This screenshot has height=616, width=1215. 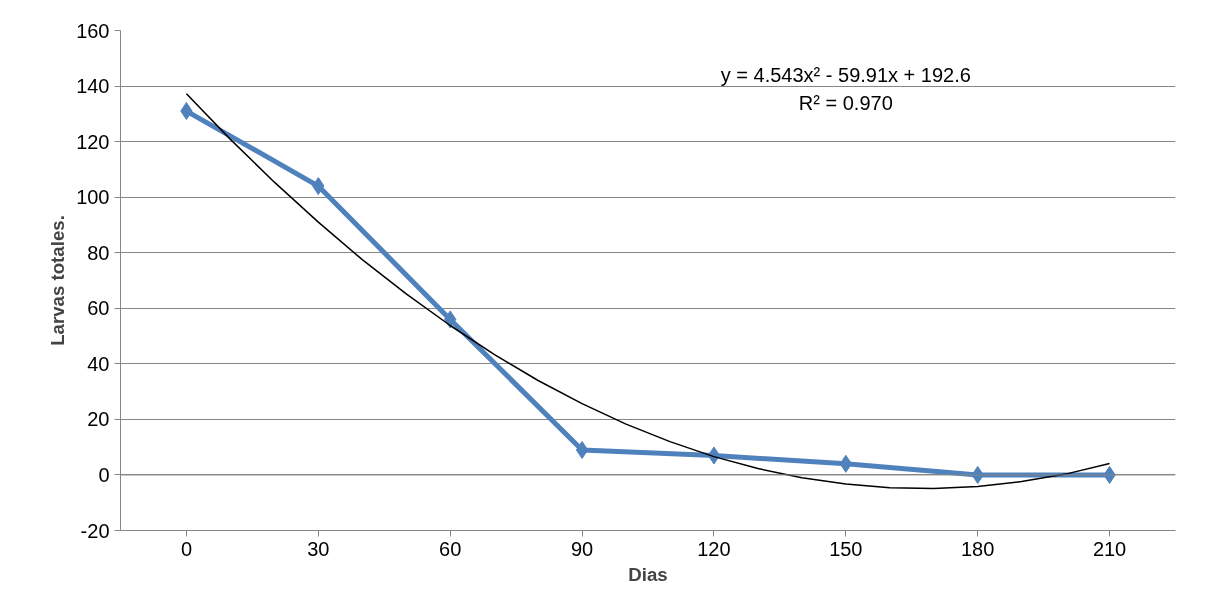 What do you see at coordinates (186, 548) in the screenshot?
I see `x-tick-label: 0` at bounding box center [186, 548].